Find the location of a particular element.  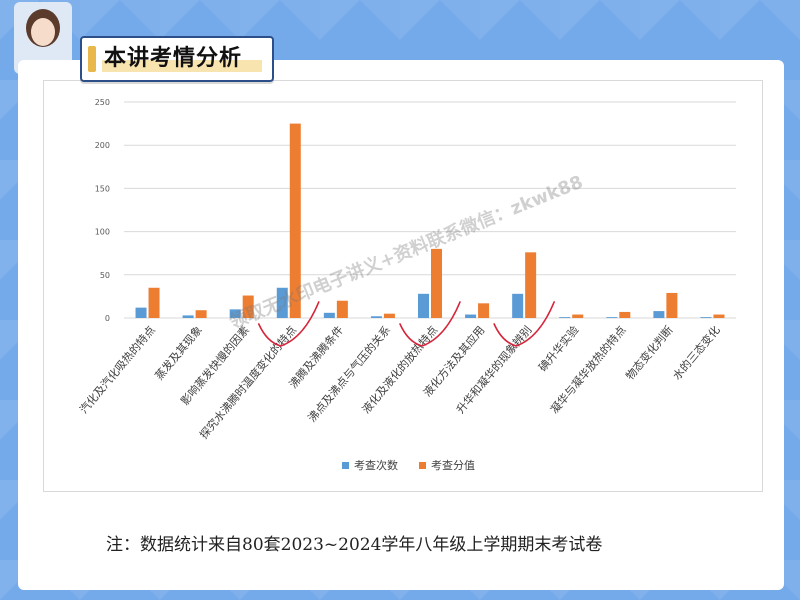

x-category-label: 物态变化判断 is located at coordinates (649, 353).